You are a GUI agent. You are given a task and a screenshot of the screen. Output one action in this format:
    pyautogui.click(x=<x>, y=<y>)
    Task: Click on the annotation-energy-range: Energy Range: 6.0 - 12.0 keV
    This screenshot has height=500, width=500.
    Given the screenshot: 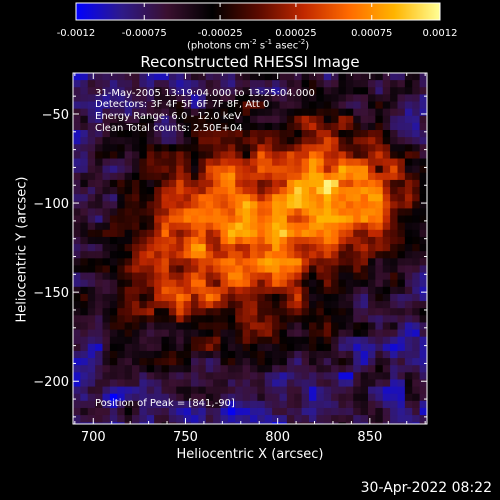 What is the action you would take?
    pyautogui.click(x=168, y=116)
    